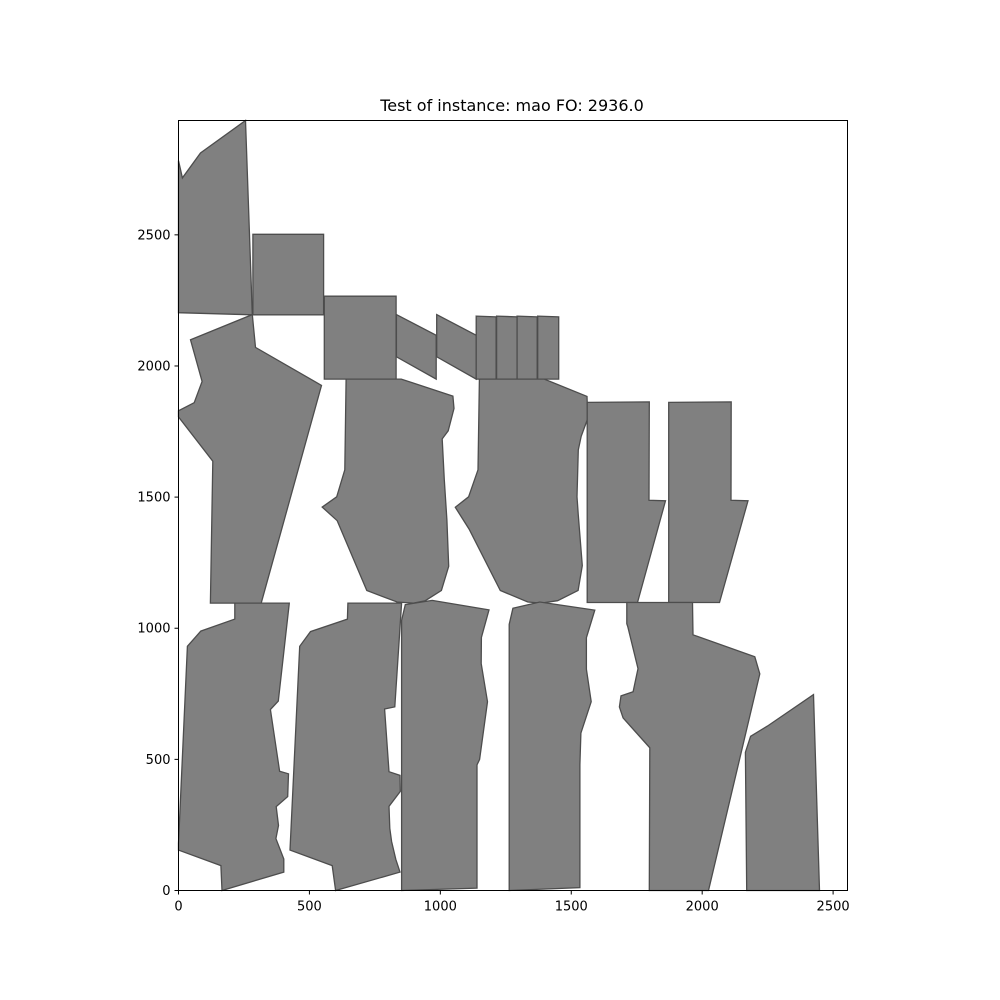 Image resolution: width=1000 pixels, height=1000 pixels. What do you see at coordinates (153, 629) in the screenshot?
I see `y-tick-label: 1000` at bounding box center [153, 629].